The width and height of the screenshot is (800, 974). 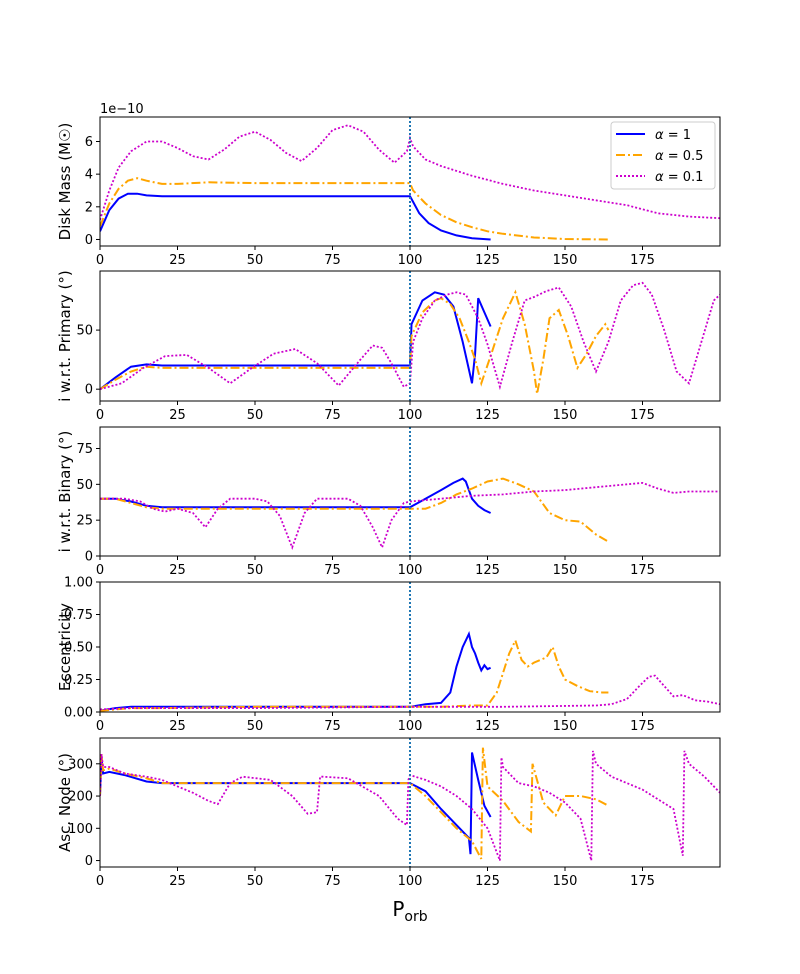 I want to click on legend-label: α = 0.1, so click(x=679, y=177).